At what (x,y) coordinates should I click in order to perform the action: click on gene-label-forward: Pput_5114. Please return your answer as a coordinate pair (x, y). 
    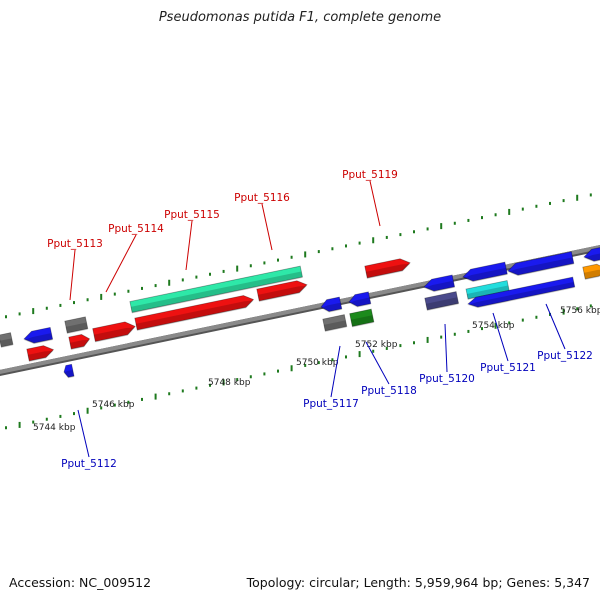
    Looking at the image, I should click on (136, 229).